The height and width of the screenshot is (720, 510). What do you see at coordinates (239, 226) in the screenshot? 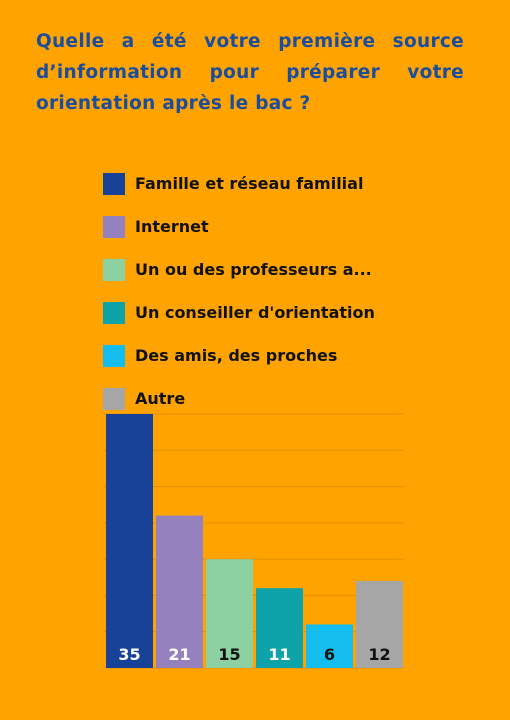
I see `legend-item: Internet` at bounding box center [239, 226].